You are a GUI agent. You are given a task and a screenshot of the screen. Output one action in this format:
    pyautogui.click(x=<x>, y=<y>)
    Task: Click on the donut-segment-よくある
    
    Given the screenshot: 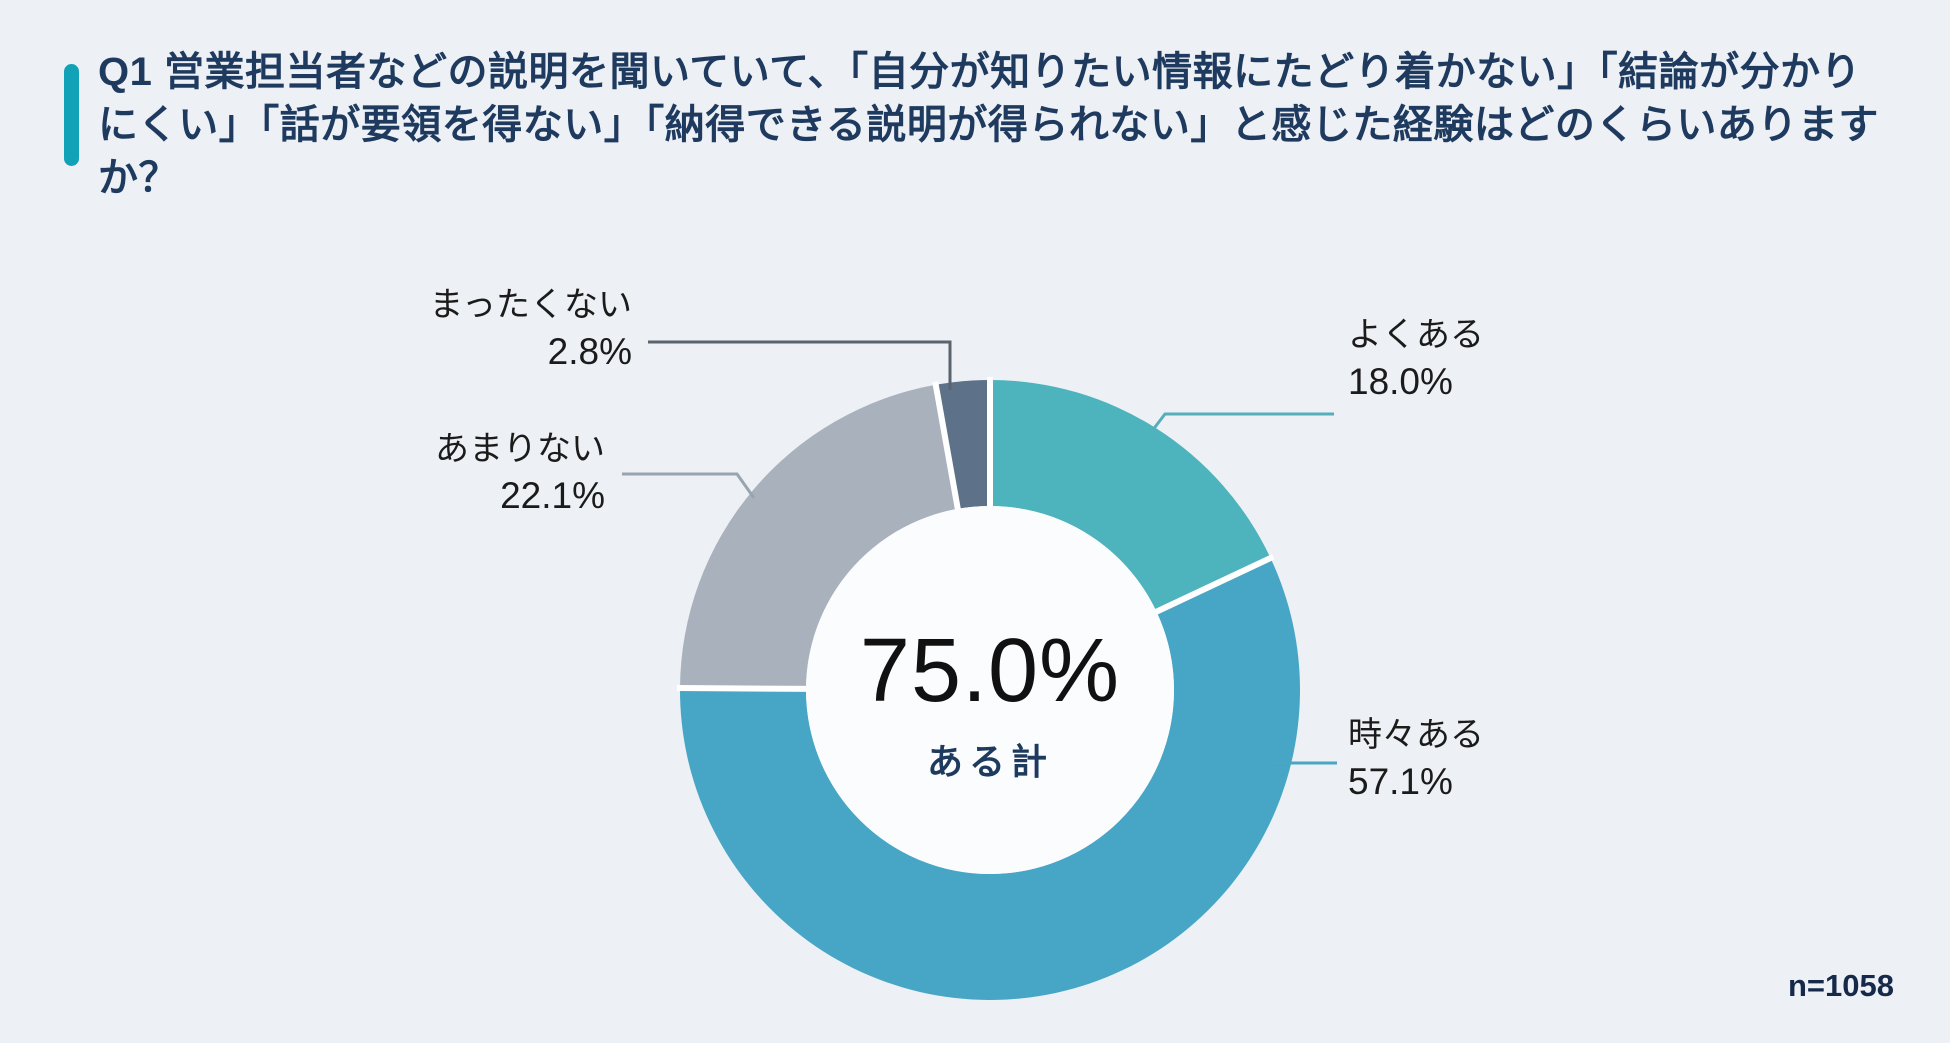 What is the action you would take?
    pyautogui.click(x=1130, y=496)
    